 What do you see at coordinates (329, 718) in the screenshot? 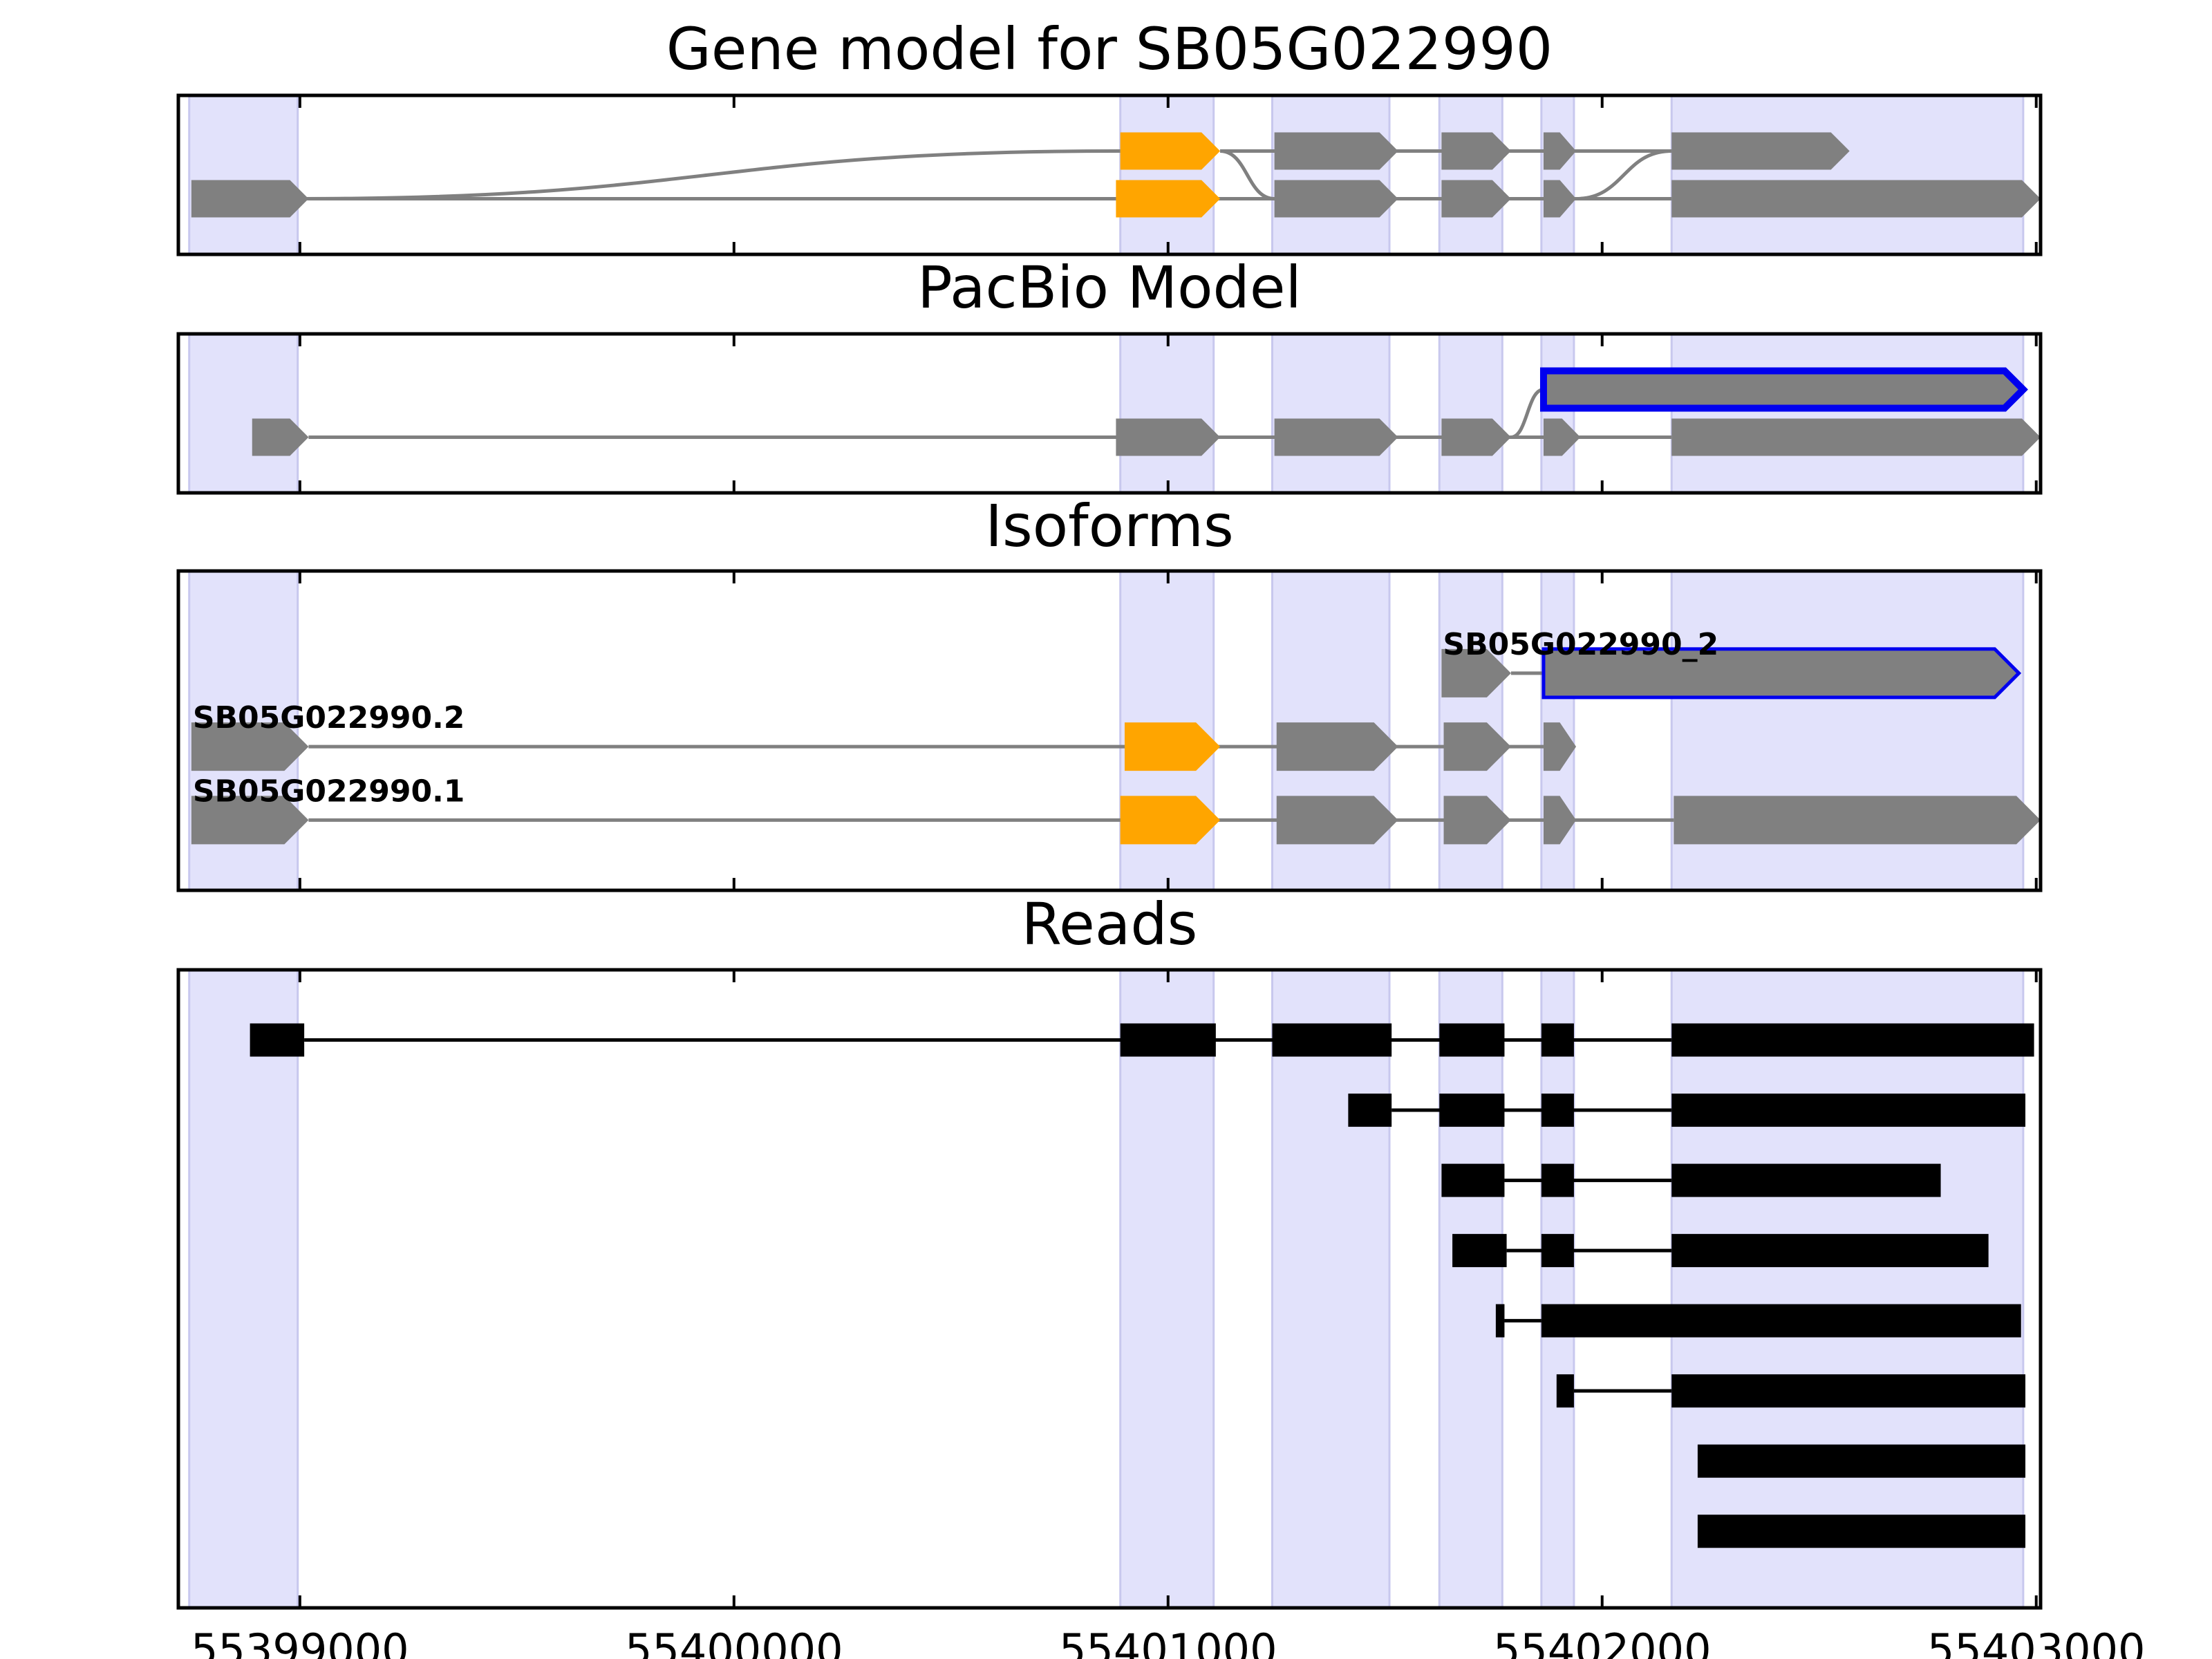
I see `isoform-label: SB05G022990.2` at bounding box center [329, 718].